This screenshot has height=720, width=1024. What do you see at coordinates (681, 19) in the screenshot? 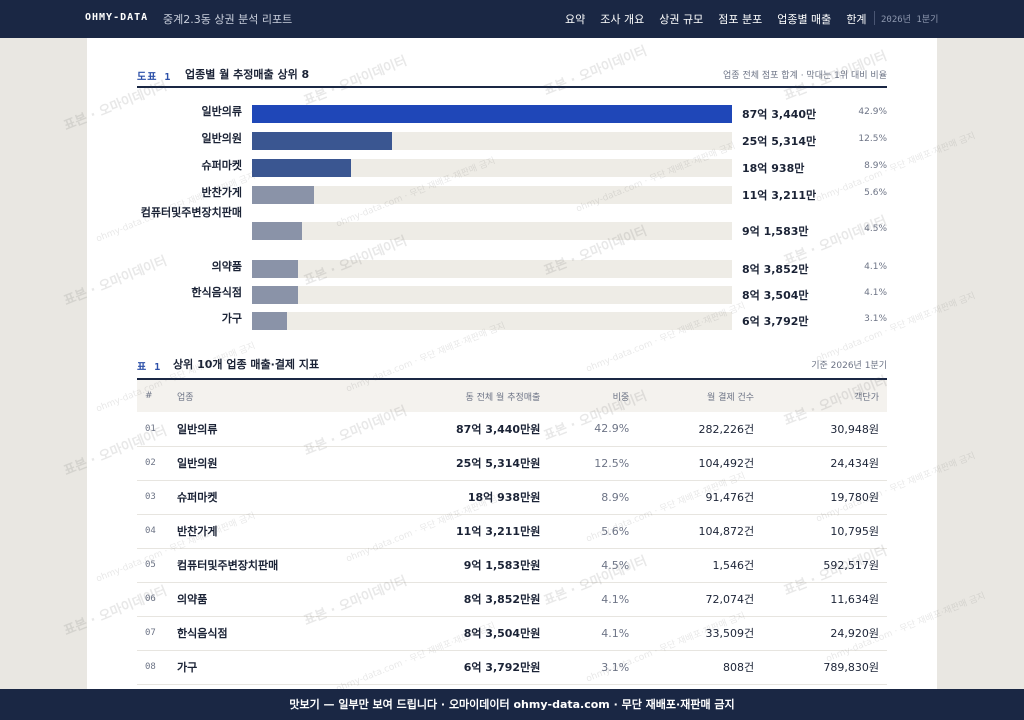
I see `nav-item-market-size: 상권 규모` at bounding box center [681, 19].